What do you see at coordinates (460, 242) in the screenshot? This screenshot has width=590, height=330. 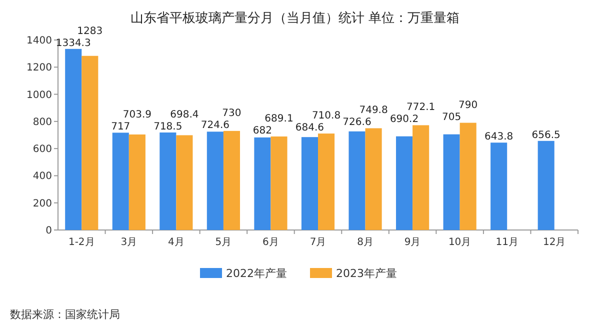 I see `x-tick-label: 10月` at bounding box center [460, 242].